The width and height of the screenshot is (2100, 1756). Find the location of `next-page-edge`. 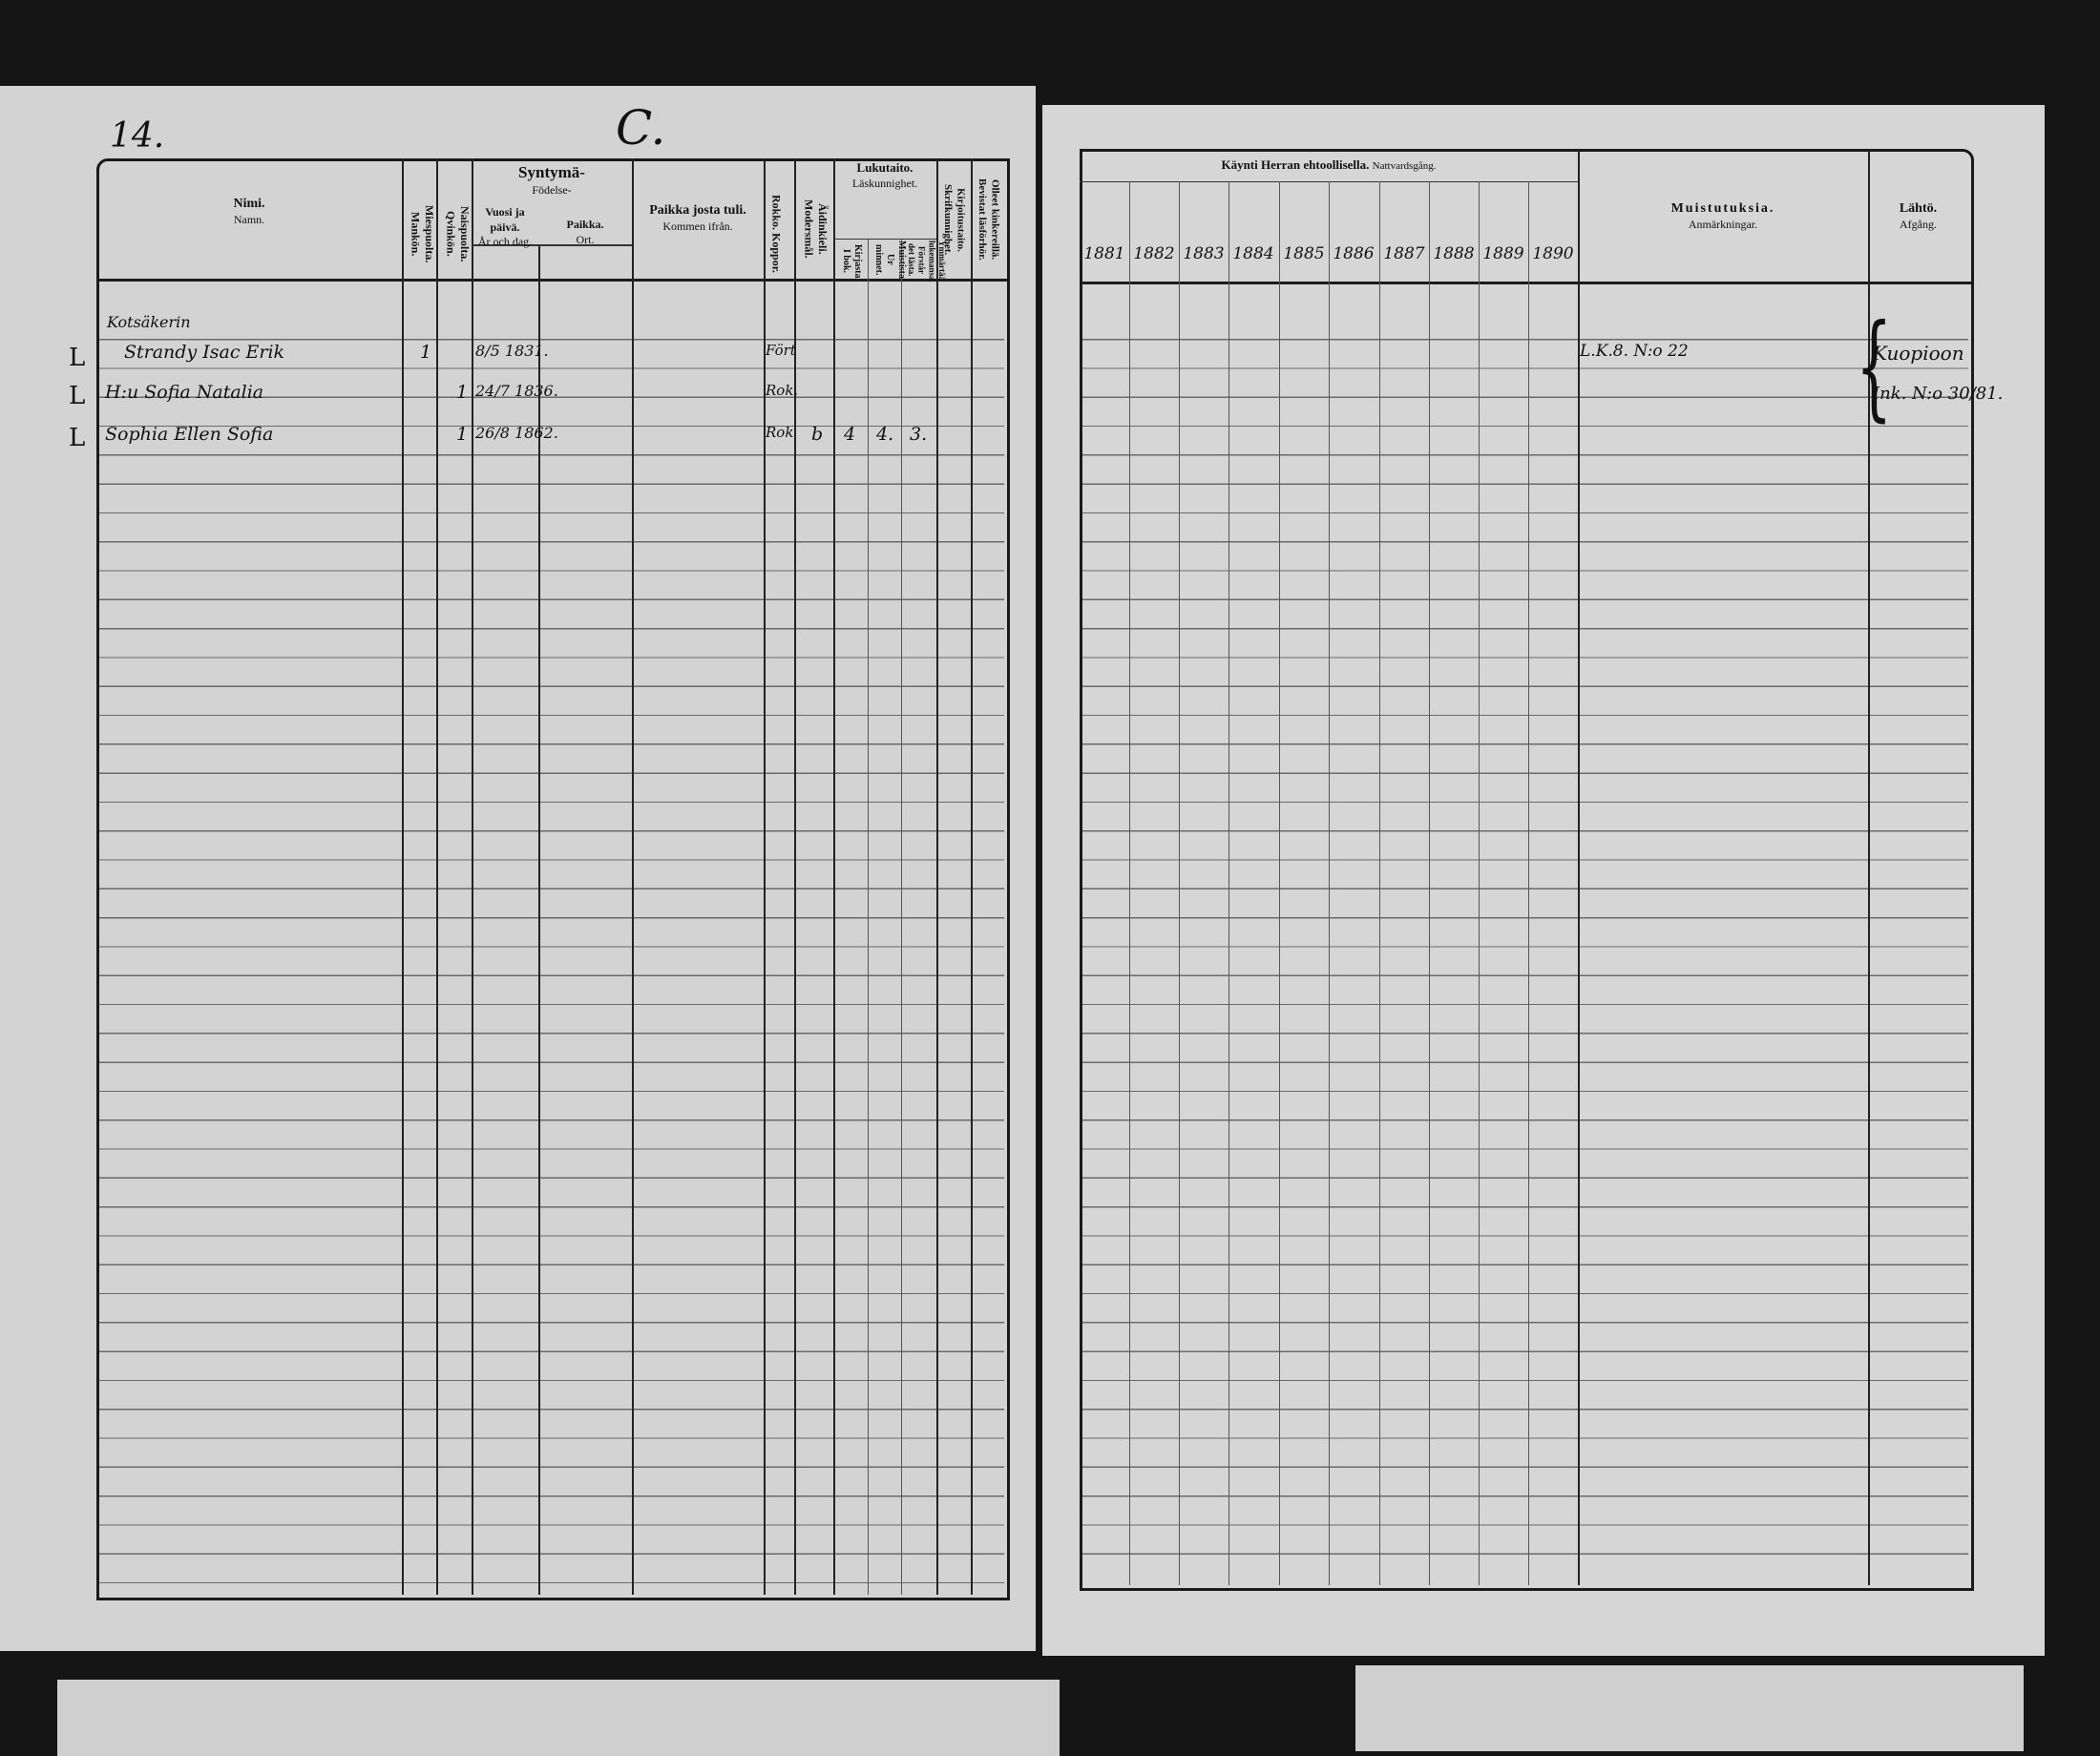

next-page-edge is located at coordinates (558, 1718).